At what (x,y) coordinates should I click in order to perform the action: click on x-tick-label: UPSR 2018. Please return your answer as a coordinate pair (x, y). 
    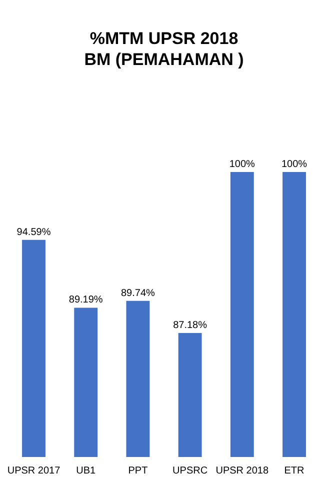
    Looking at the image, I should click on (242, 471).